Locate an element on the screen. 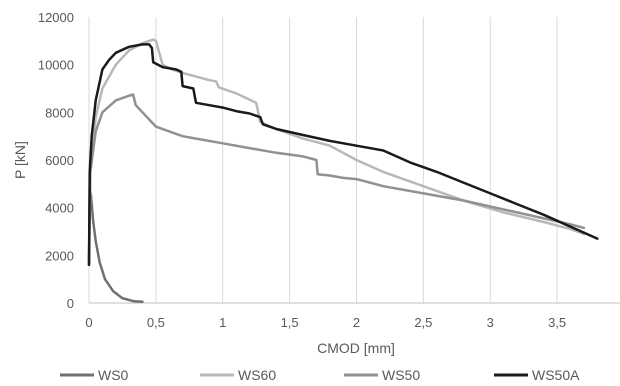 Image resolution: width=620 pixels, height=386 pixels. y-axis-title: P [kN] is located at coordinates (20, 160).